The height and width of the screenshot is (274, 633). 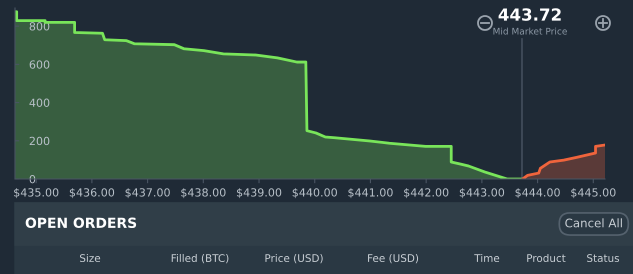 What do you see at coordinates (593, 193) in the screenshot?
I see `x-tick-label: $445.00` at bounding box center [593, 193].